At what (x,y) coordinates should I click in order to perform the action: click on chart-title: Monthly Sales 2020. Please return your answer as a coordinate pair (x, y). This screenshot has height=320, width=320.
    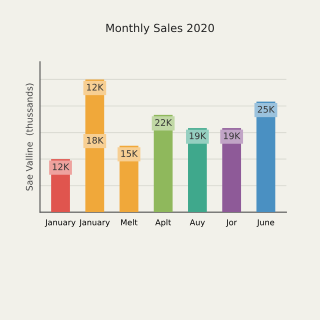
    Looking at the image, I should click on (160, 29).